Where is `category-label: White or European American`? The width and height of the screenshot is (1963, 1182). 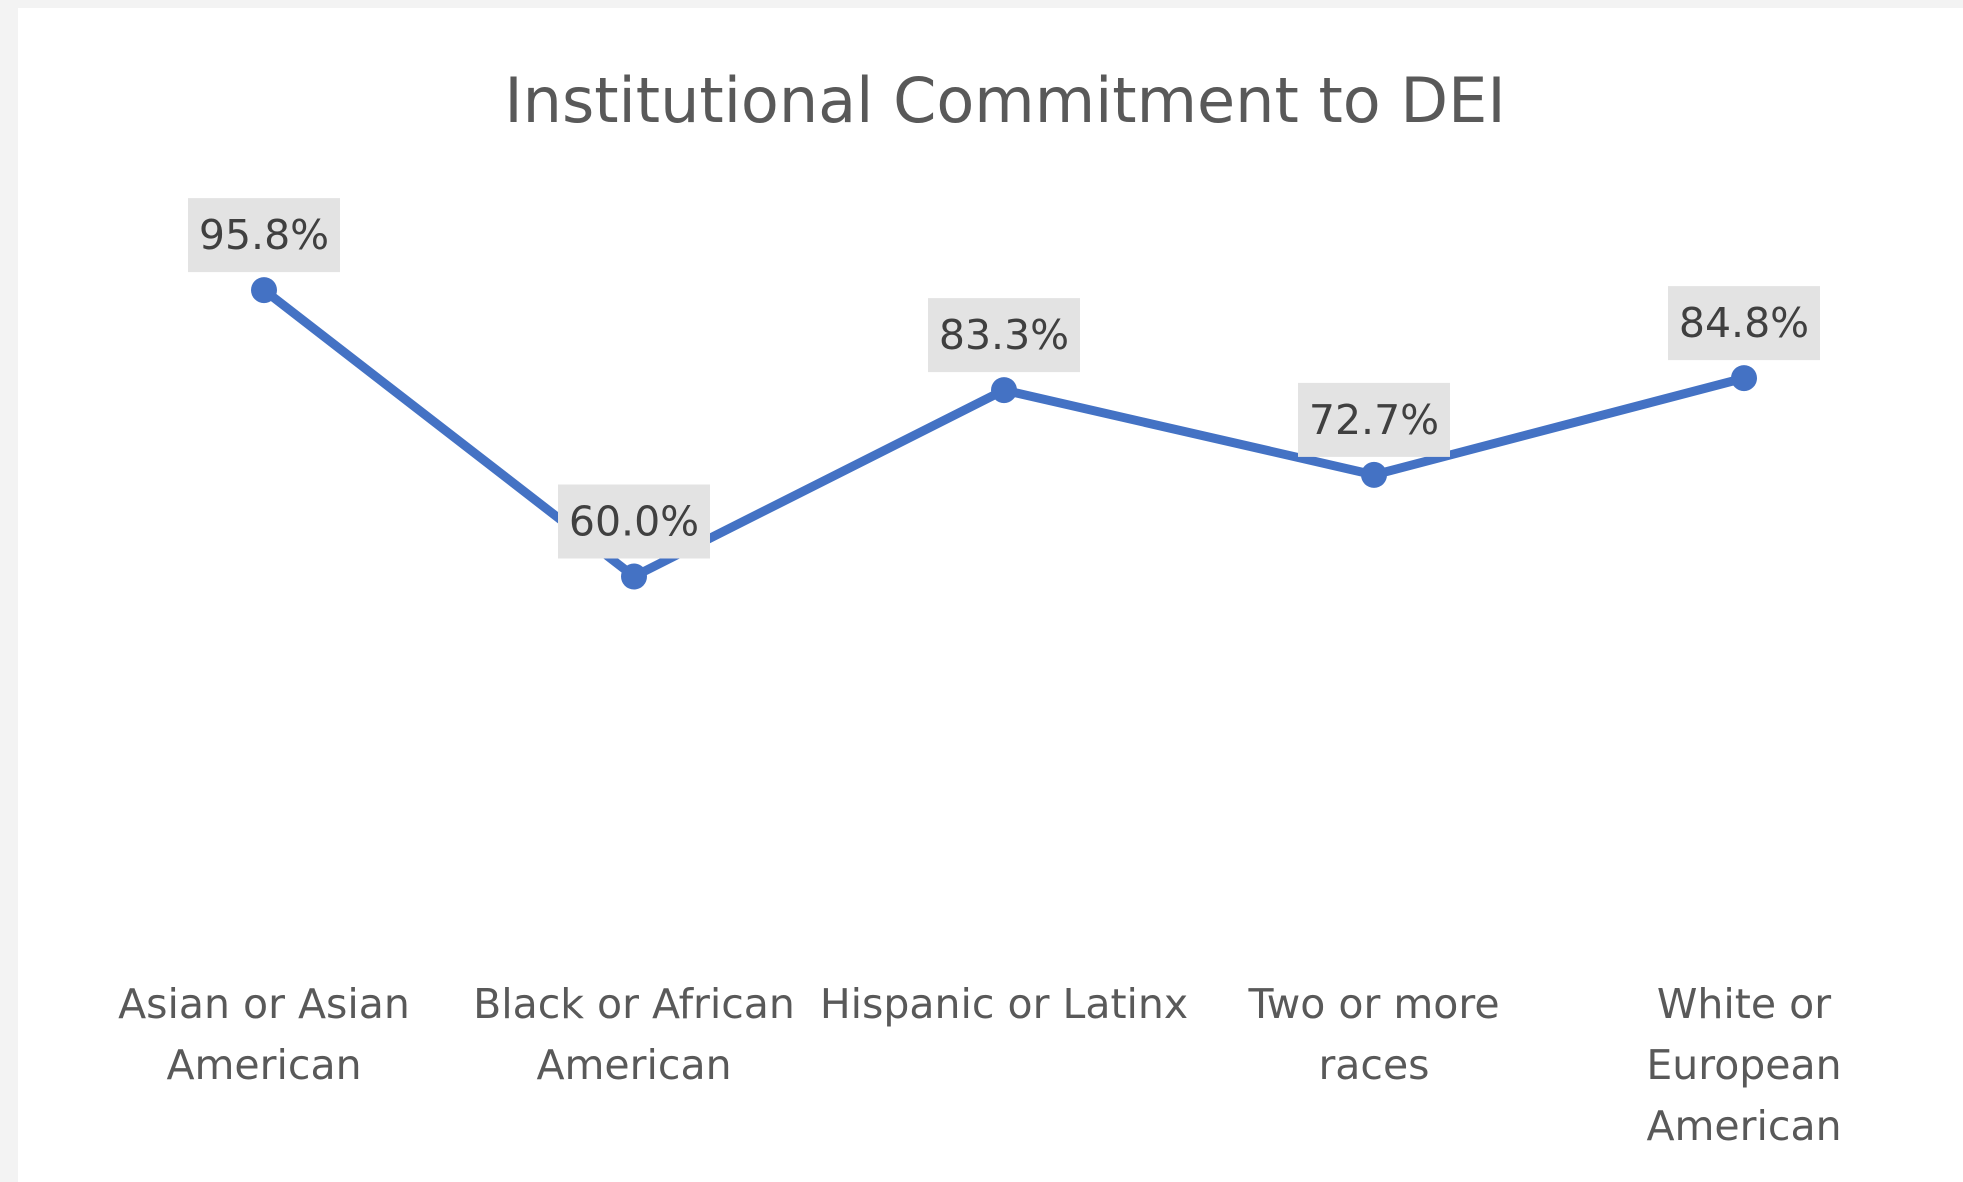
category-label: White or European American is located at coordinates (1743, 1065).